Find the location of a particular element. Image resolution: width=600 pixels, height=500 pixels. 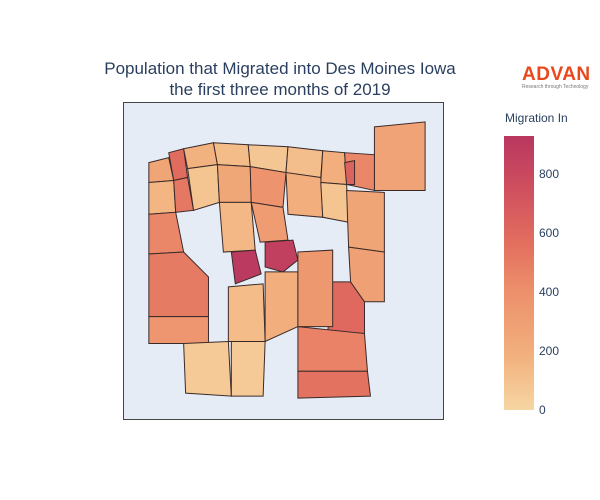

colorbar-tick-200: 200 is located at coordinates (549, 351).